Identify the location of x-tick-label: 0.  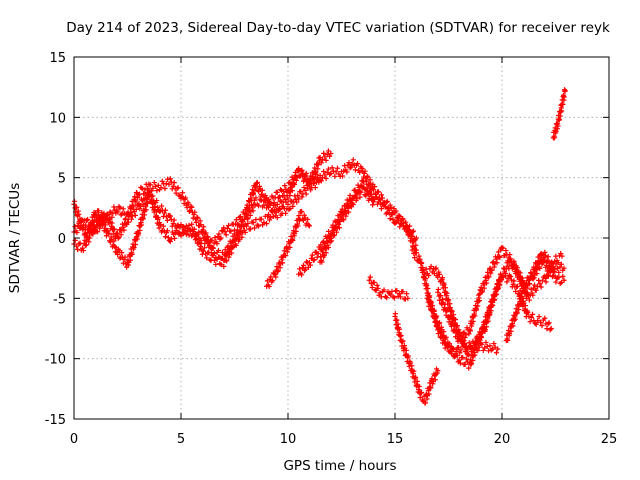
(74, 439).